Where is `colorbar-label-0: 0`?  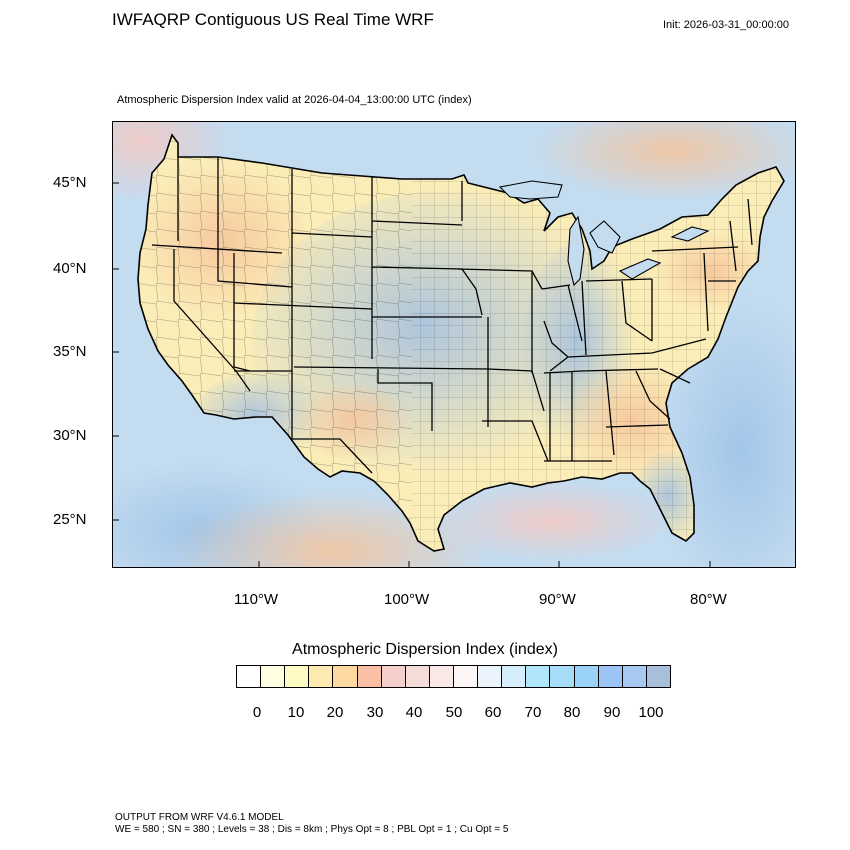
colorbar-label-0: 0 is located at coordinates (257, 712).